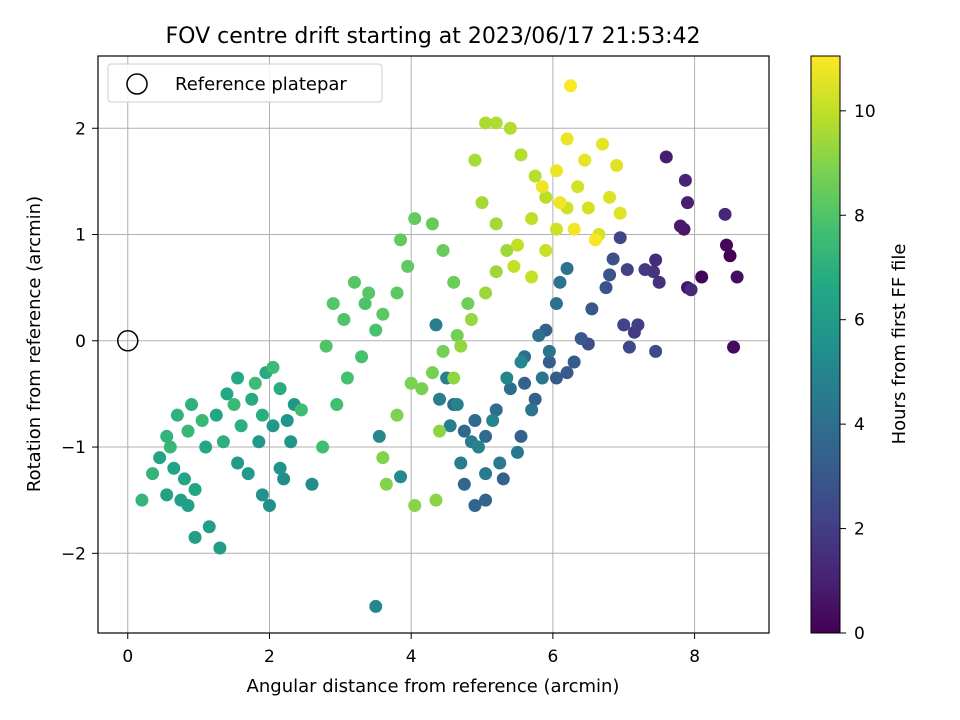 The image size is (960, 720). I want to click on legend-entry-reference: Reference platepar, so click(261, 84).